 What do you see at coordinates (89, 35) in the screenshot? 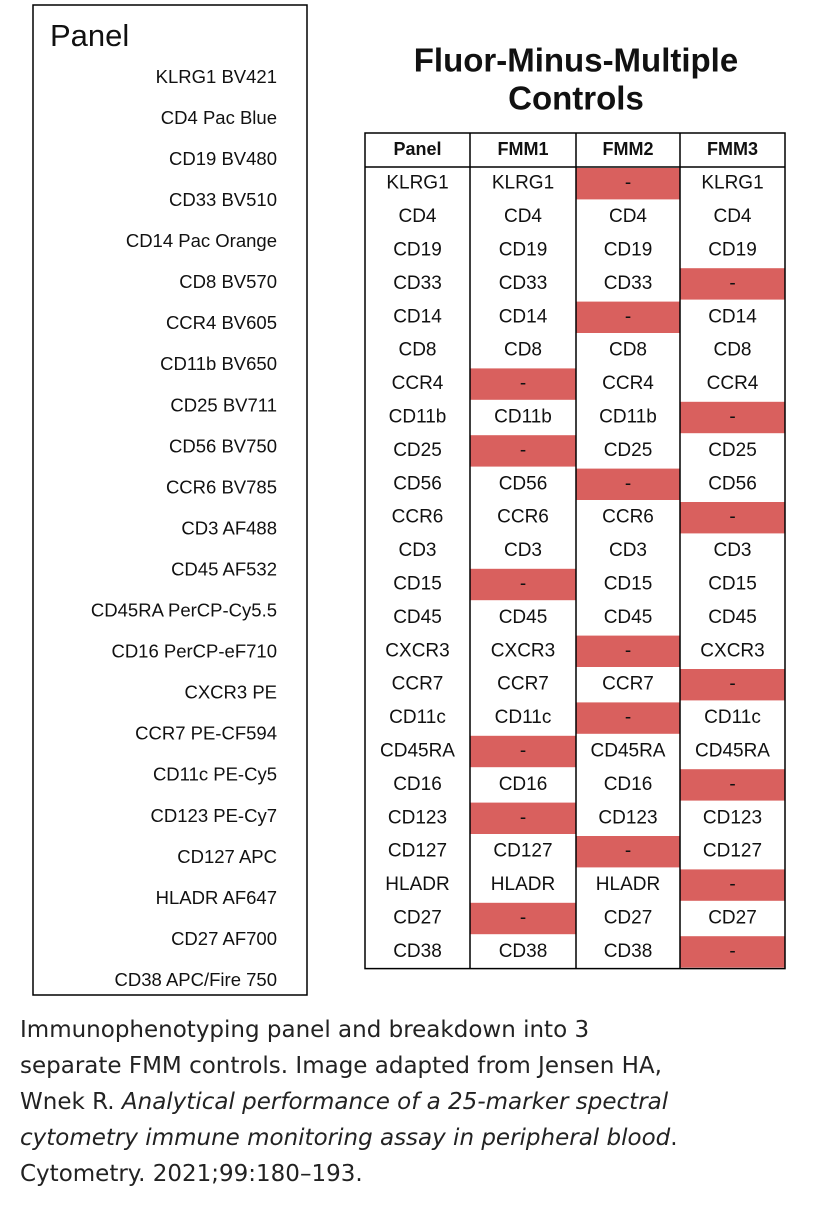
I see `panel-title: Panel` at bounding box center [89, 35].